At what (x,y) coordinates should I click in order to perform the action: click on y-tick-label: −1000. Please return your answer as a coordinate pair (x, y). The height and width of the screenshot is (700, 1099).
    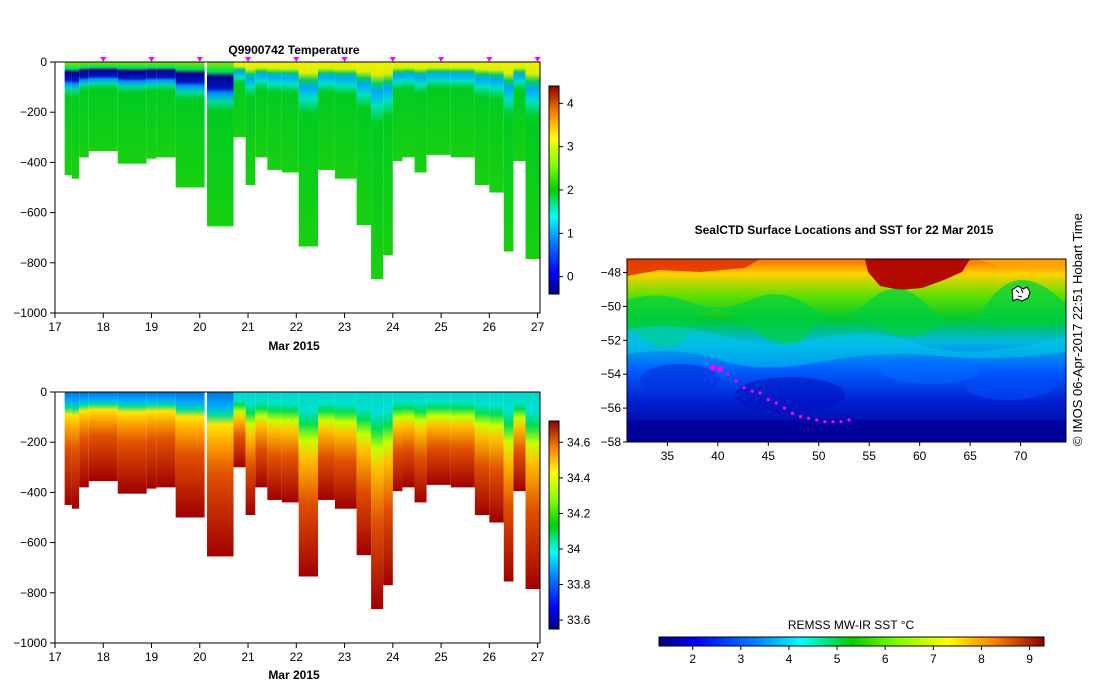
    Looking at the image, I should click on (30, 643).